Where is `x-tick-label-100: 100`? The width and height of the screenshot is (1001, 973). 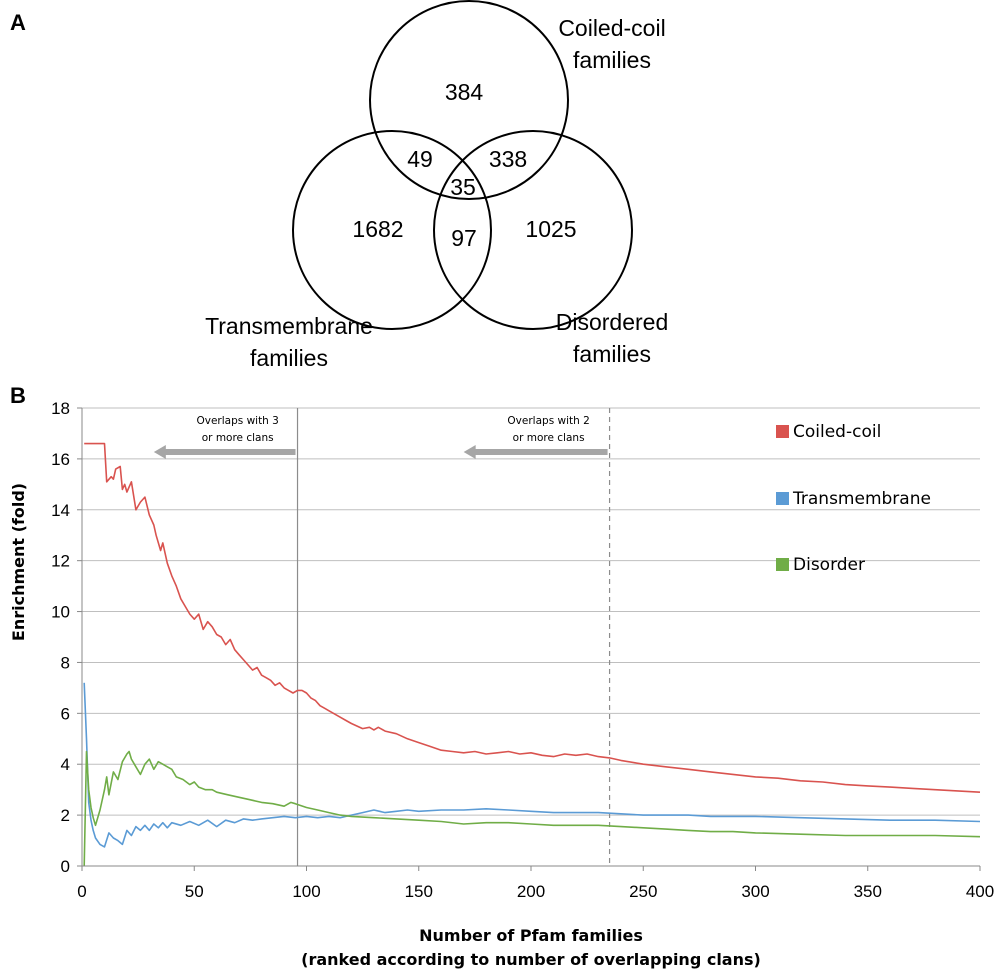 x-tick-label-100: 100 is located at coordinates (306, 891).